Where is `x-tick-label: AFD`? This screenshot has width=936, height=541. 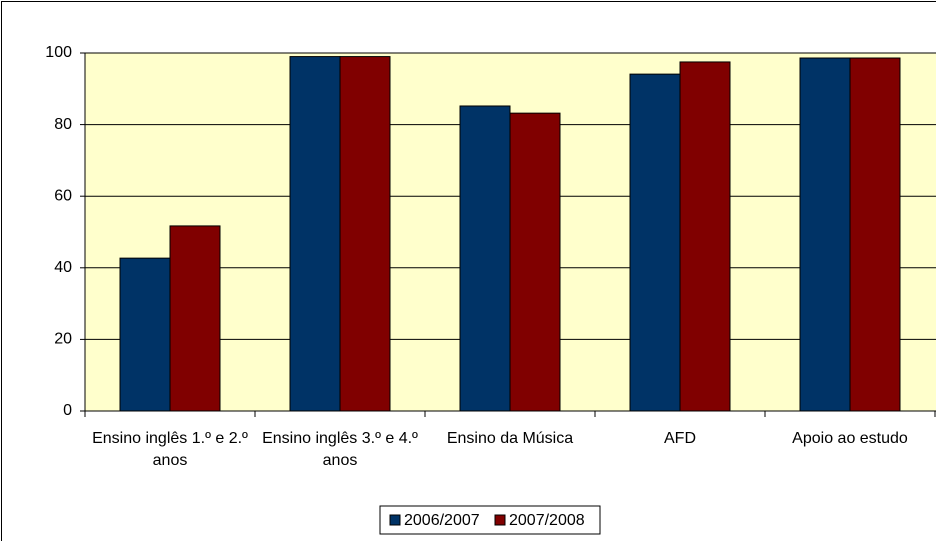
x-tick-label: AFD is located at coordinates (680, 438).